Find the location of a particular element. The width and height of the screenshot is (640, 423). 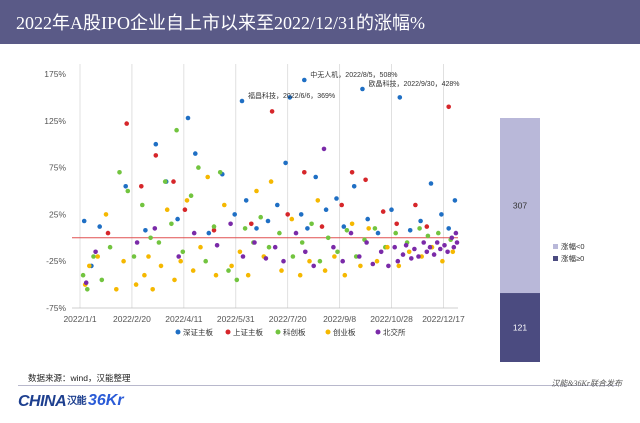

x-tick-label: 2022/4/11 is located at coordinates (183, 319).